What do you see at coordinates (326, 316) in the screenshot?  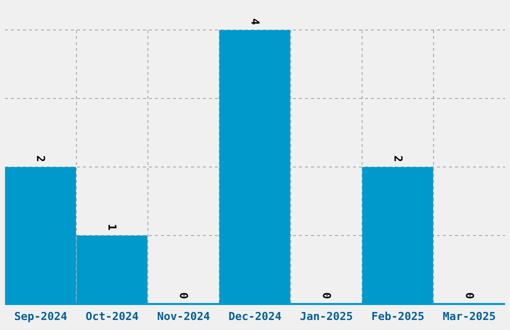 I see `x-tick-label: Jan-2025` at bounding box center [326, 316].